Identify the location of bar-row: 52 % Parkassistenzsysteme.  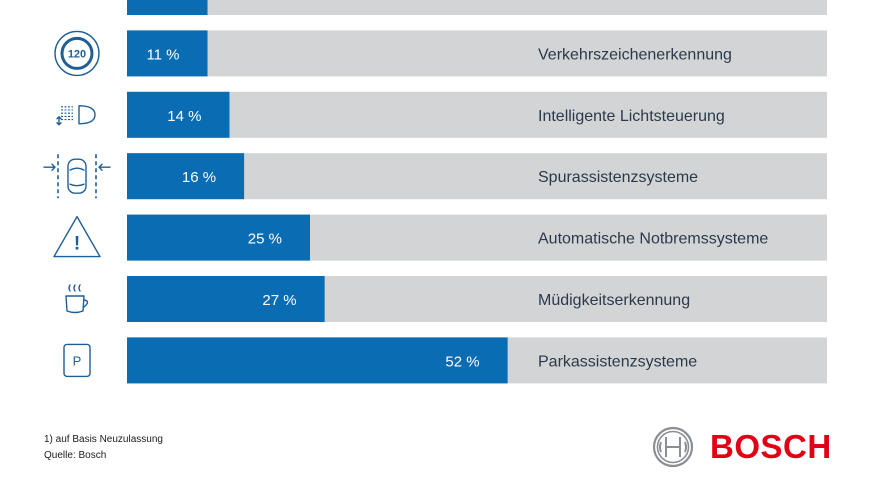
(477, 360).